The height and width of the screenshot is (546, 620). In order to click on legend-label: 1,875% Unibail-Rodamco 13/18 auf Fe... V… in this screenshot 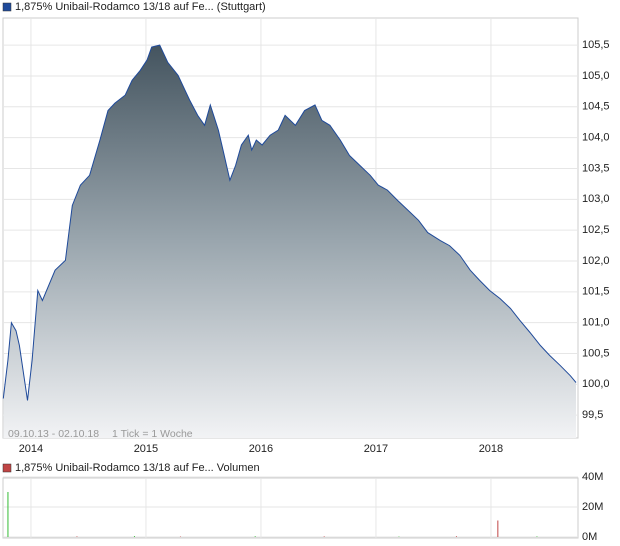, I will do `click(137, 468)`.